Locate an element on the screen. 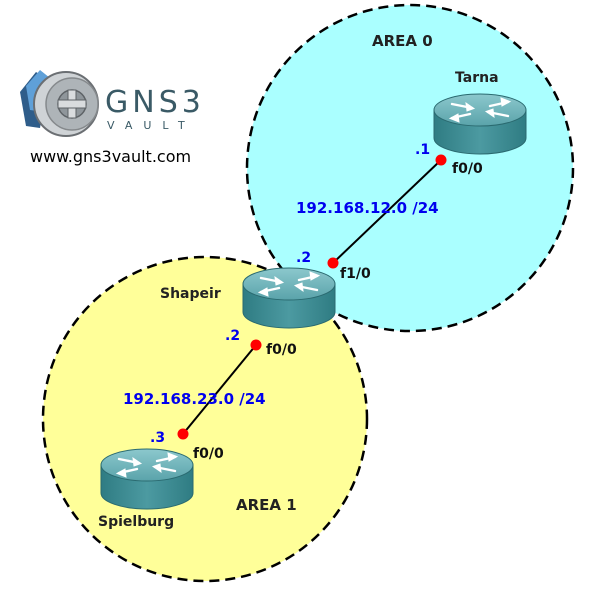 The height and width of the screenshot is (589, 590). area-0-label: AREA 0 is located at coordinates (402, 41).